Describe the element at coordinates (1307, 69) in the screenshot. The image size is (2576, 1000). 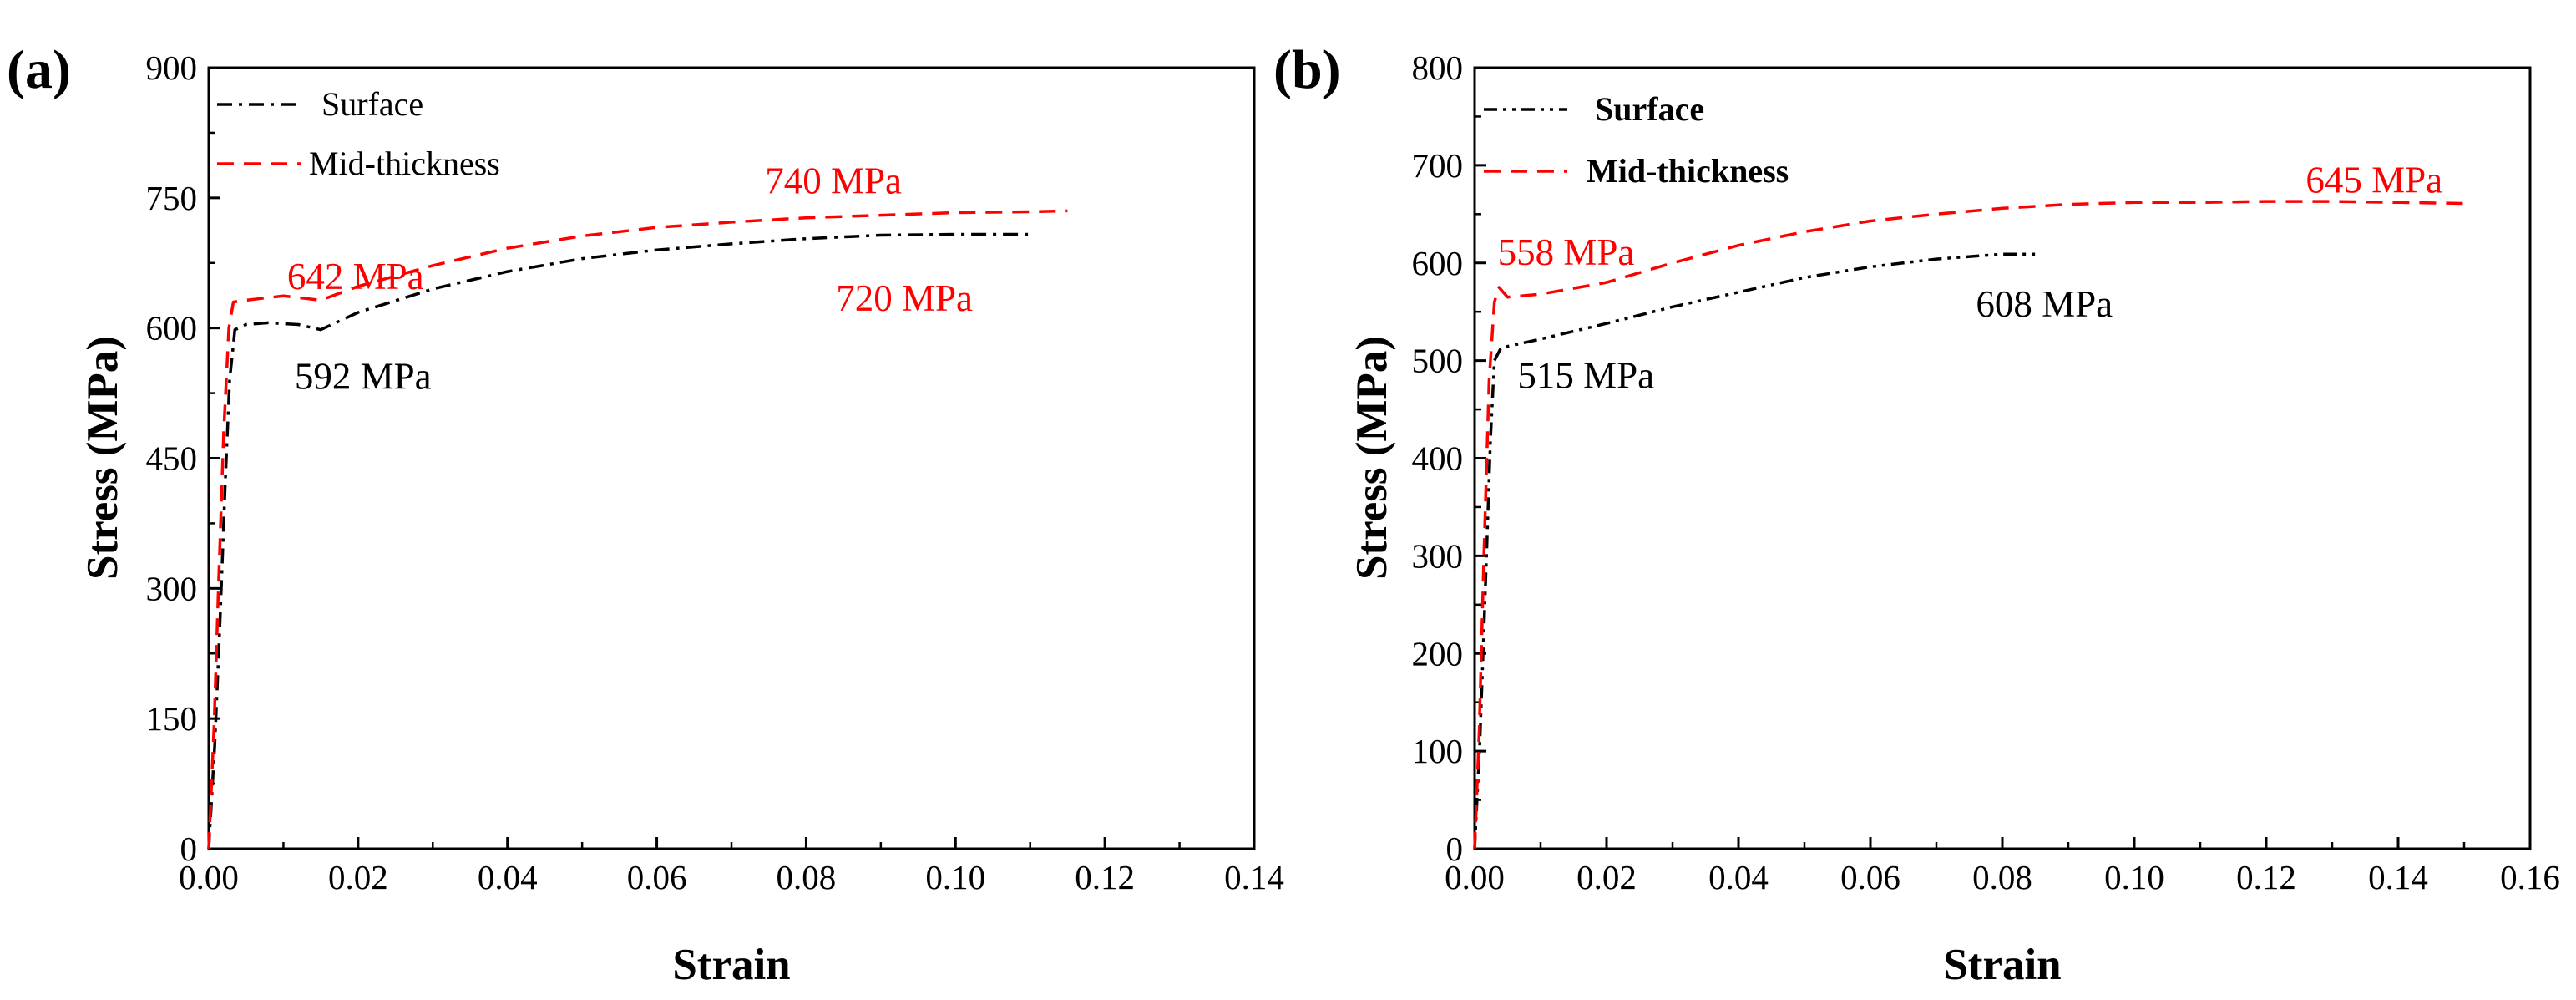
I see `panel-label-b: (b)` at that location.